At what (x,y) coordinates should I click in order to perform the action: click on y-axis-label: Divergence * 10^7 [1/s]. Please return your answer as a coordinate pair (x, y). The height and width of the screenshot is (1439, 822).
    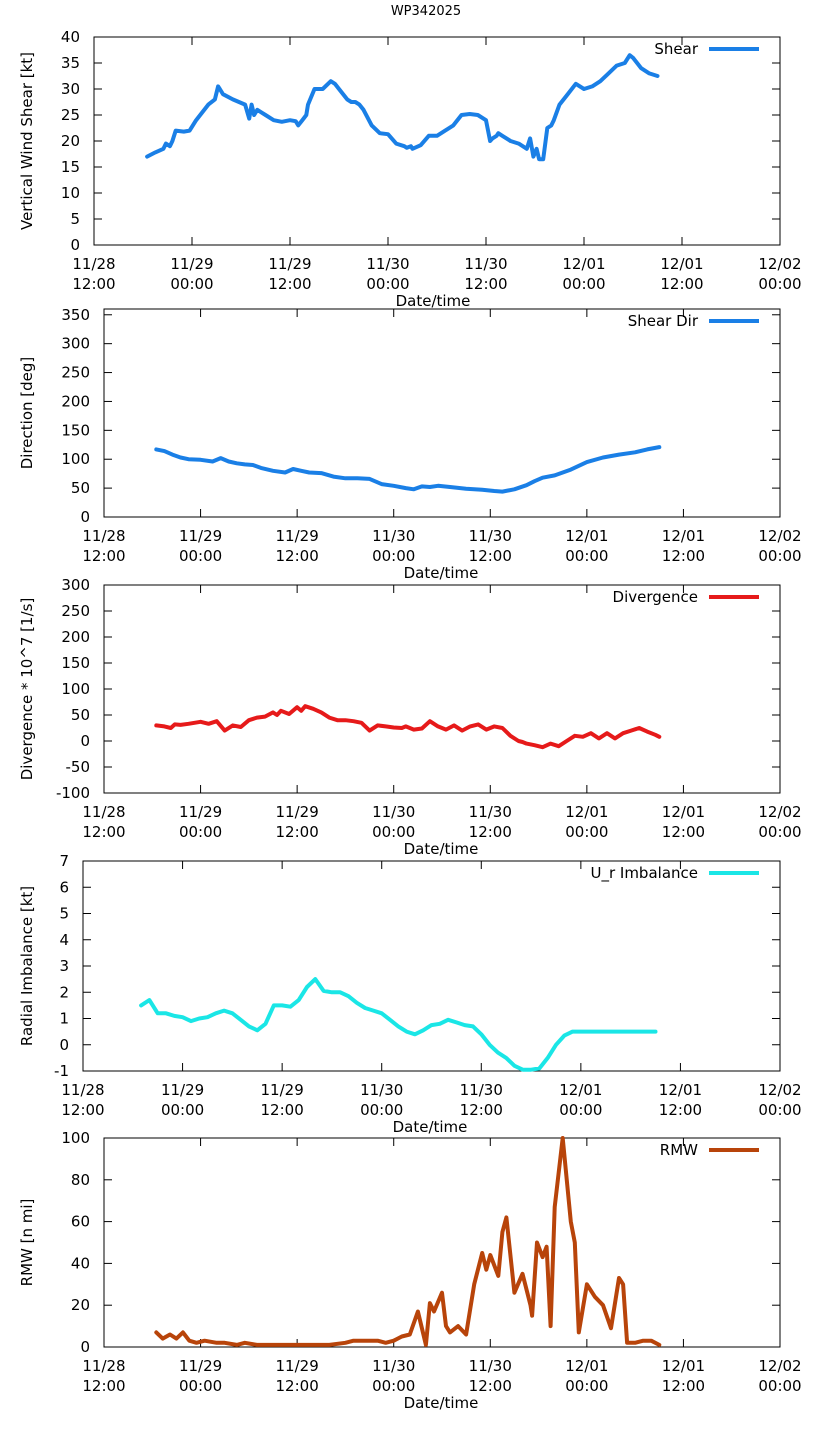
    Looking at the image, I should click on (27, 689).